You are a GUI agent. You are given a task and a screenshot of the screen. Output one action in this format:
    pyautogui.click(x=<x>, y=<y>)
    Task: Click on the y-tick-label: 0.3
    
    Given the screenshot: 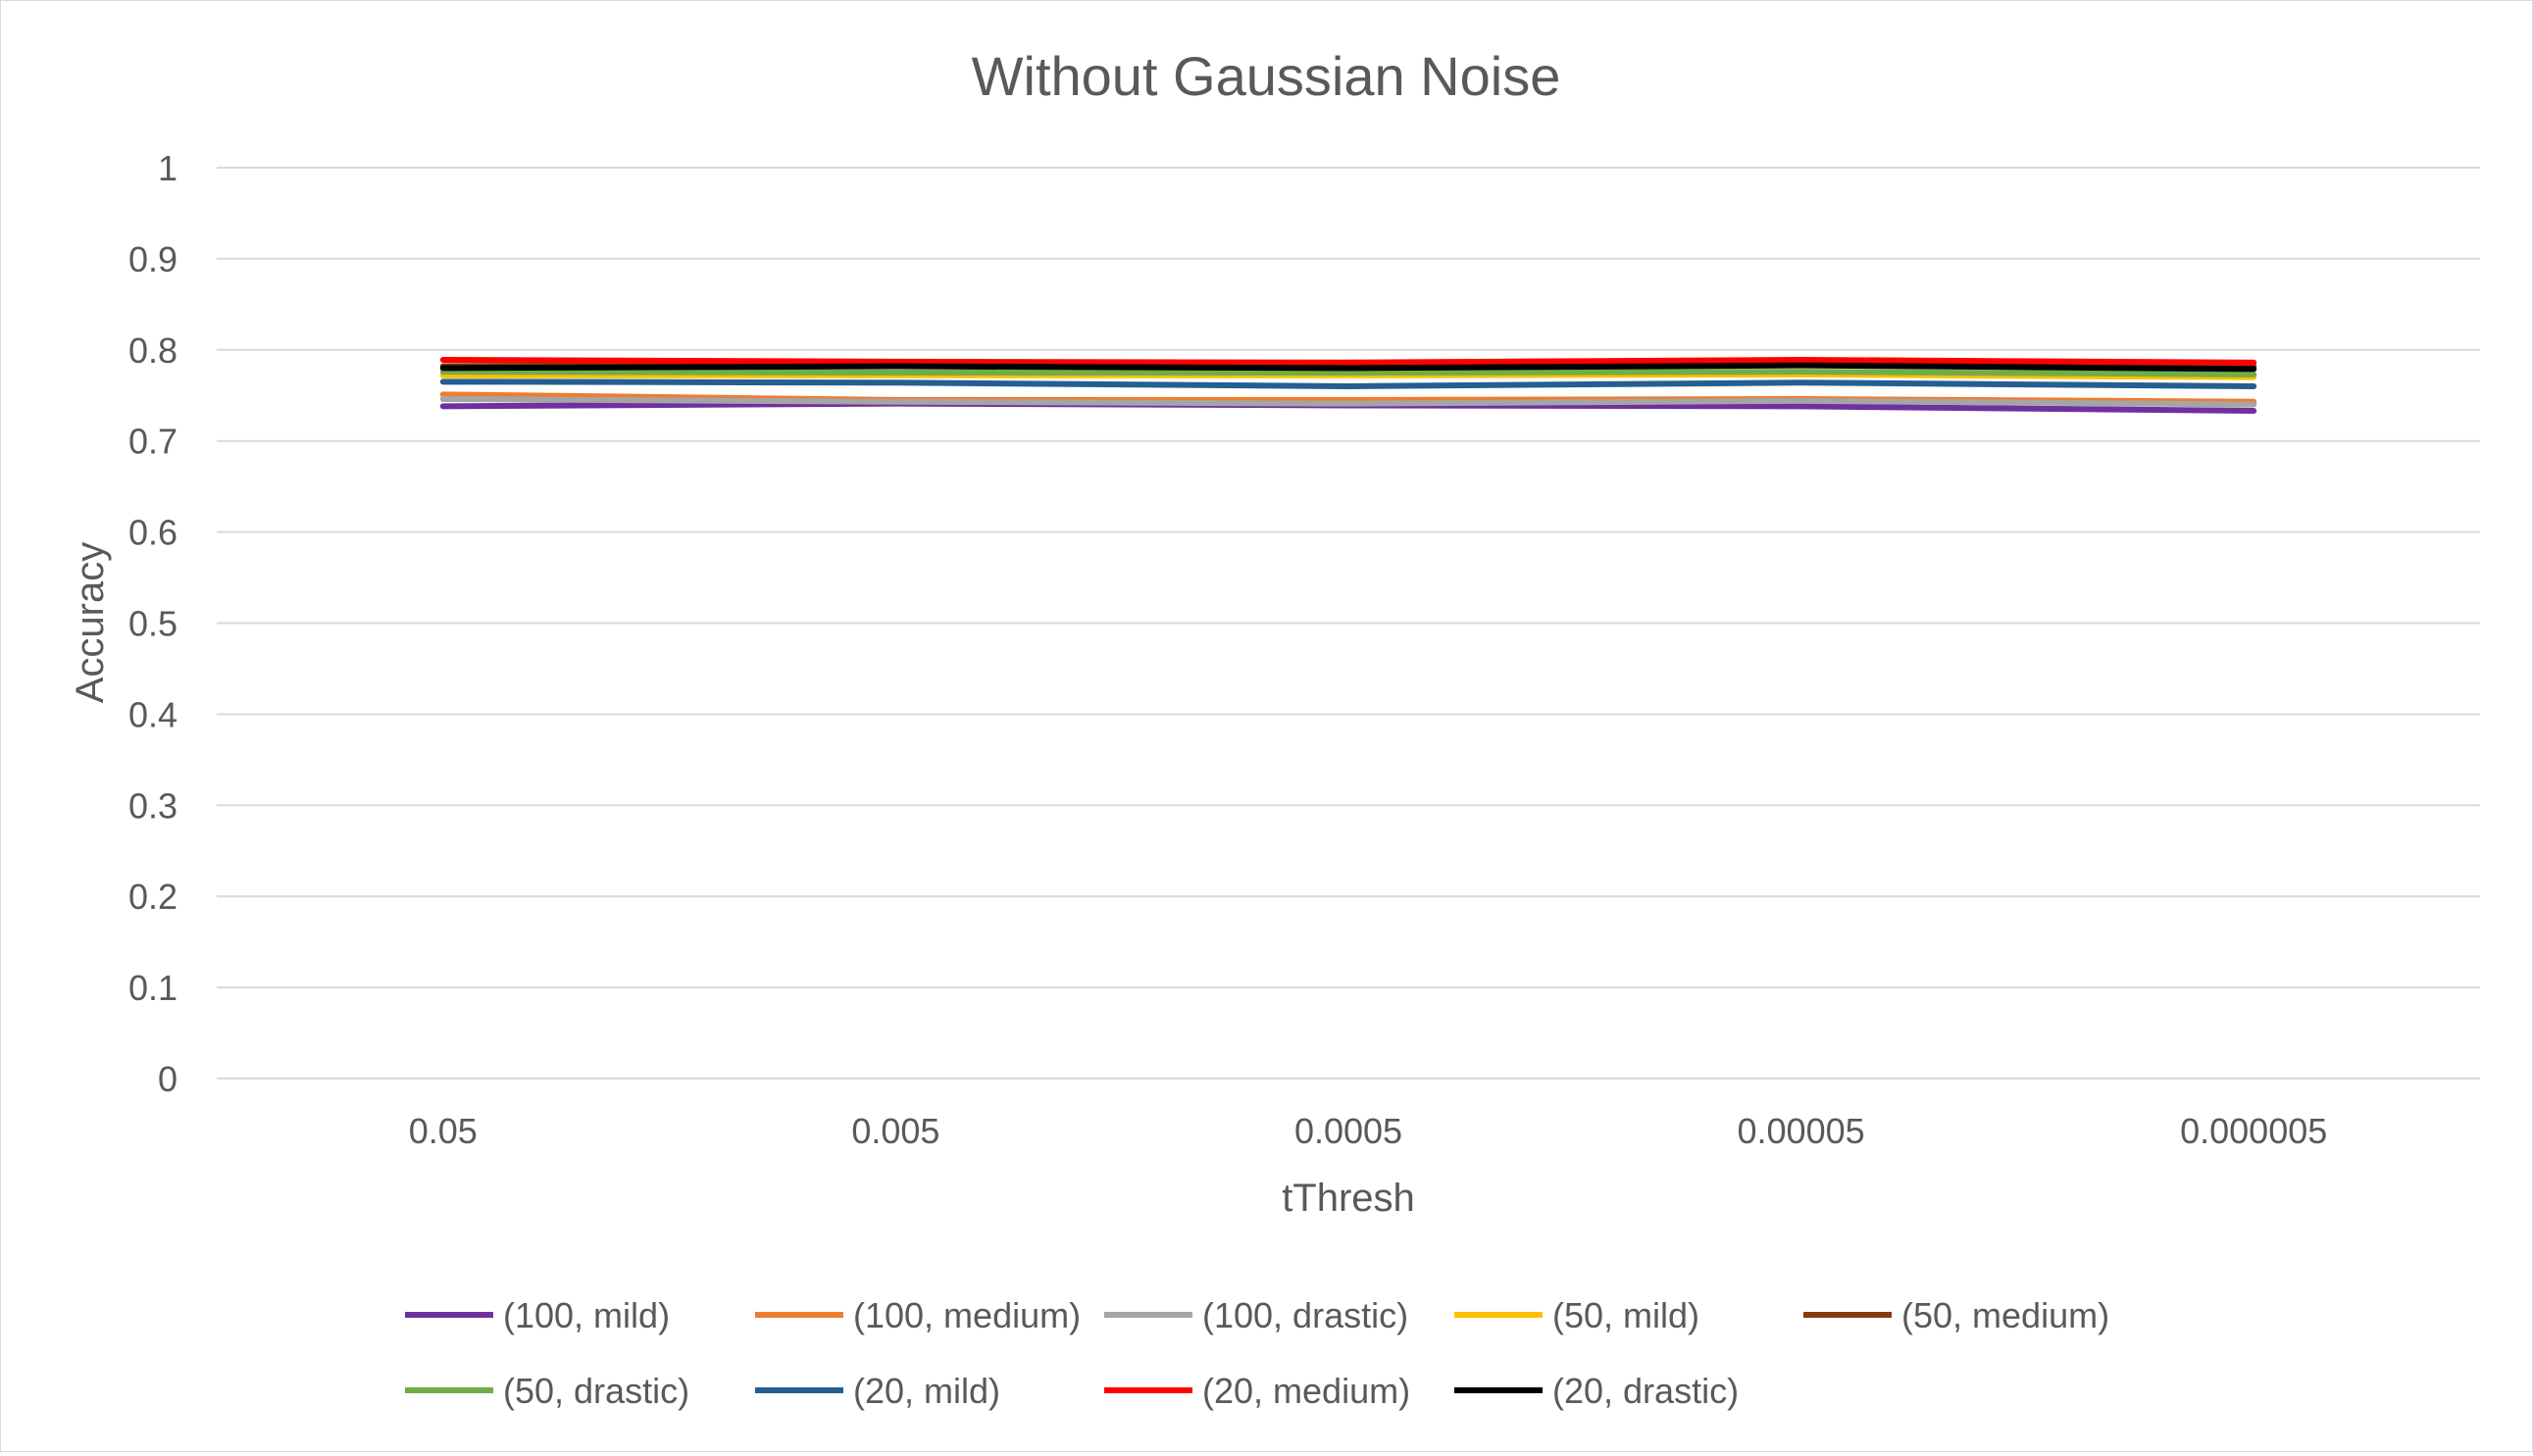 What is the action you would take?
    pyautogui.click(x=152, y=805)
    